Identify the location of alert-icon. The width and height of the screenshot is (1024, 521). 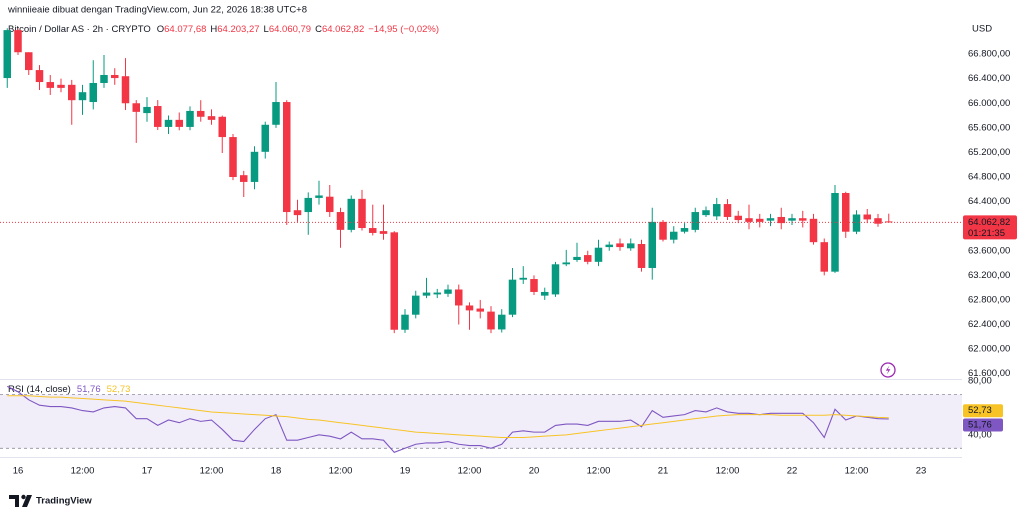
(888, 370).